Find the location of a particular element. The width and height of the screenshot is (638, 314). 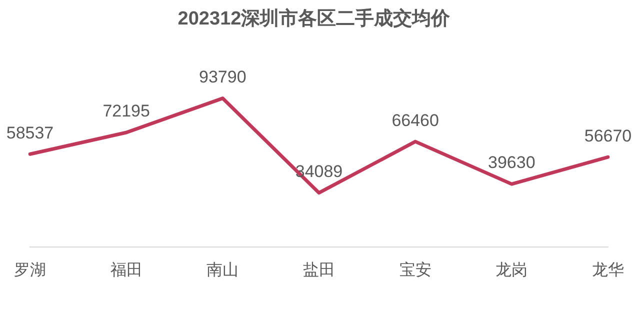

x-tick-label: 罗湖 is located at coordinates (30, 269).